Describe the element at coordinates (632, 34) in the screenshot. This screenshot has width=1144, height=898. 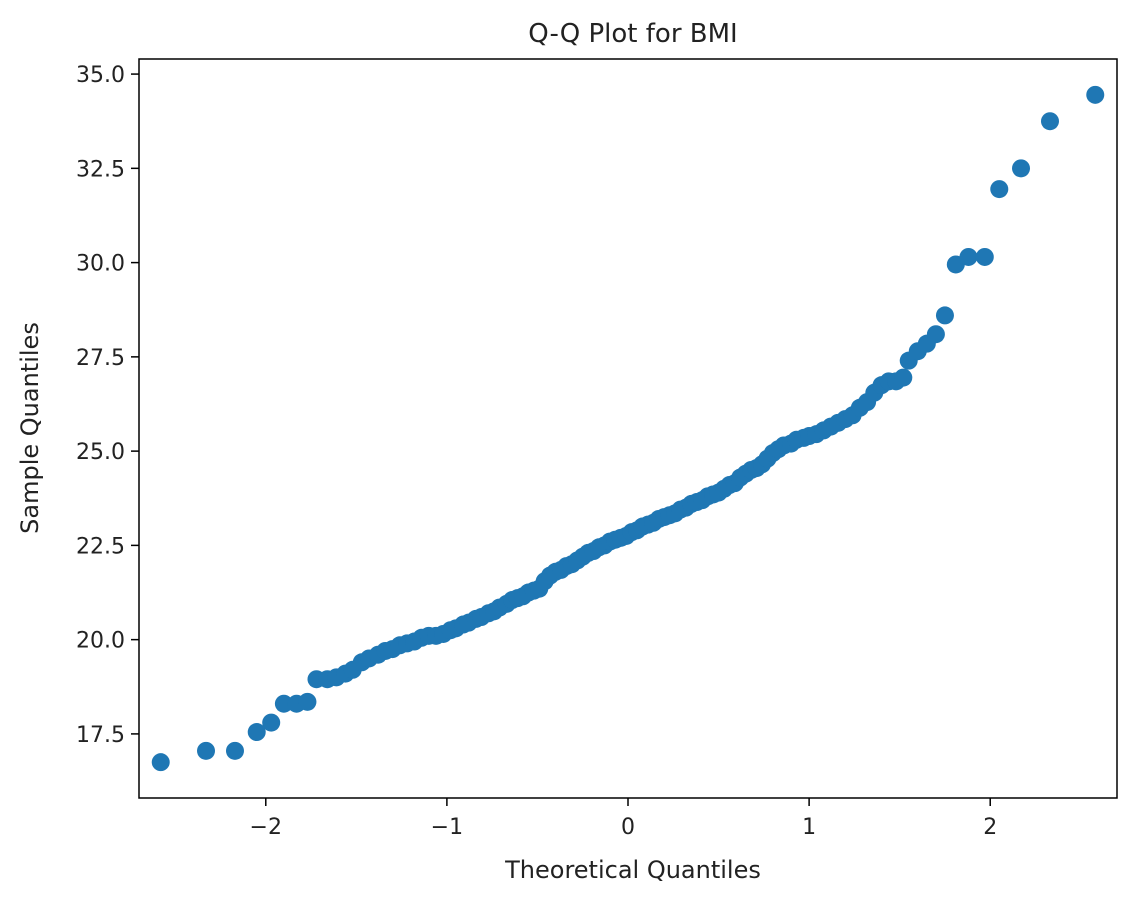
I see `chart-title: Q-Q Plot for BMI` at that location.